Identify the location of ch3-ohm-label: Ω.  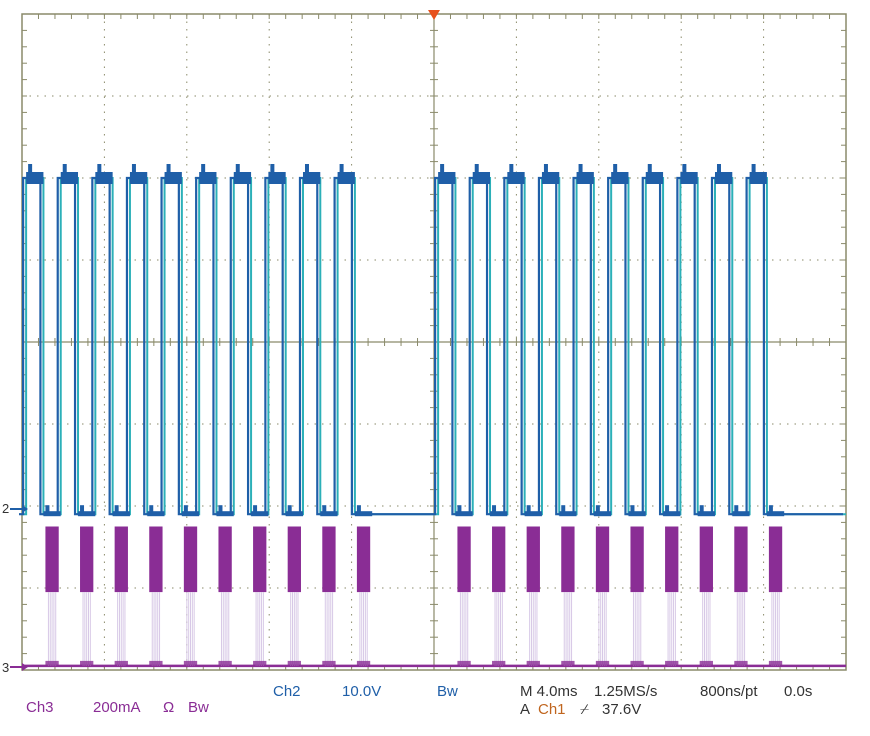
(169, 707).